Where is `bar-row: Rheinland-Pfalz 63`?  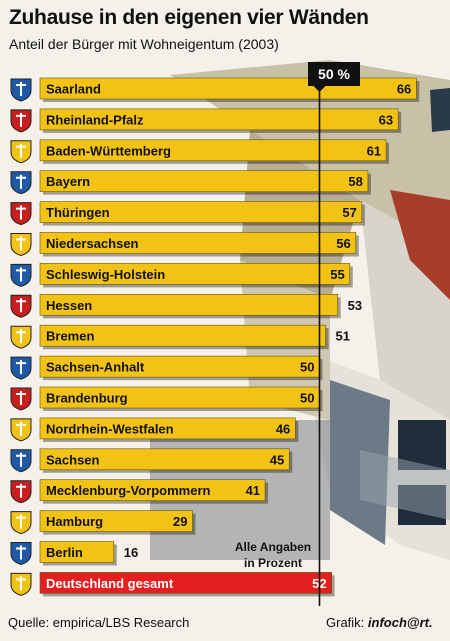 bar-row: Rheinland-Pfalz 63 is located at coordinates (206, 120).